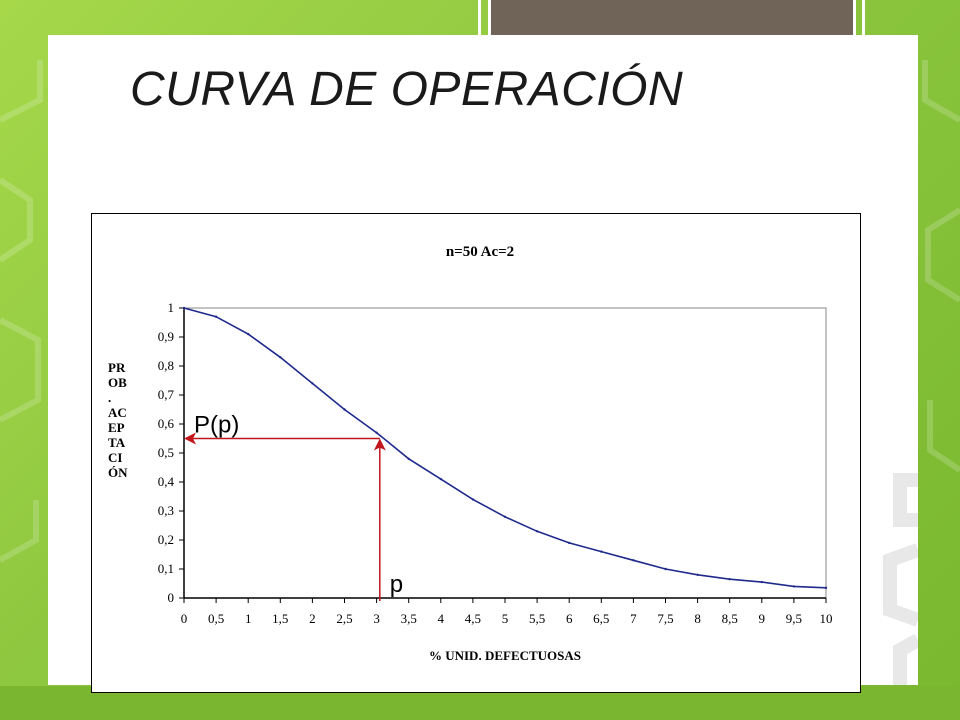 The width and height of the screenshot is (960, 720). What do you see at coordinates (505, 618) in the screenshot?
I see `x-tick-label: 5` at bounding box center [505, 618].